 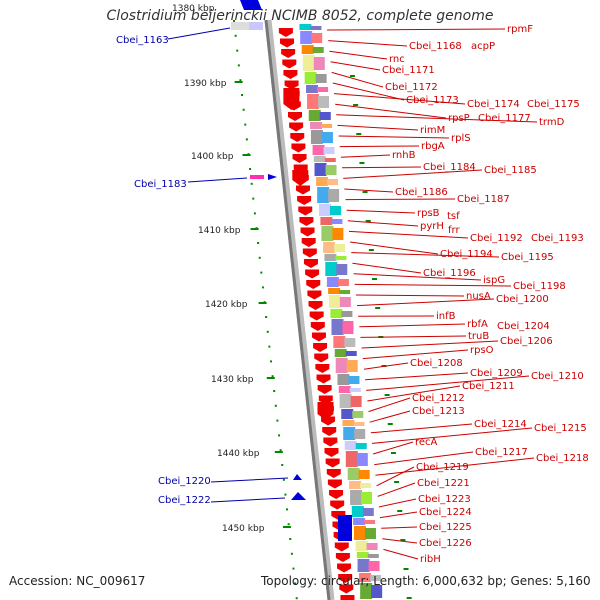 I want to click on gene-label-cbei-1183: Cbei_1183, so click(x=160, y=184).